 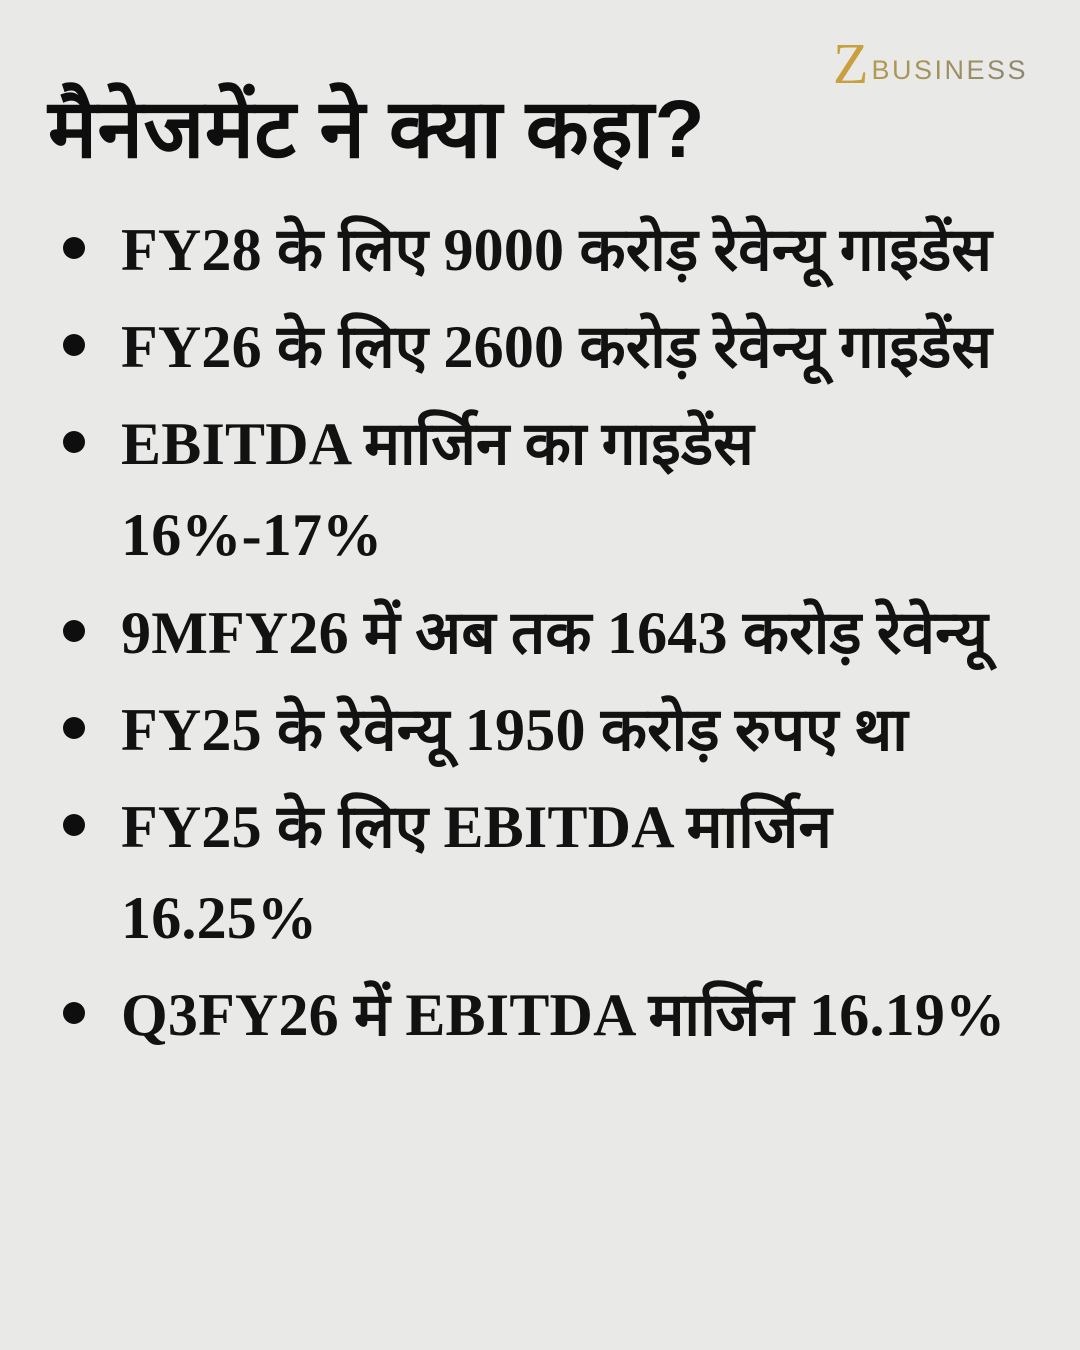 I want to click on zbusiness-wordmark: BUSINESS, so click(x=949, y=69).